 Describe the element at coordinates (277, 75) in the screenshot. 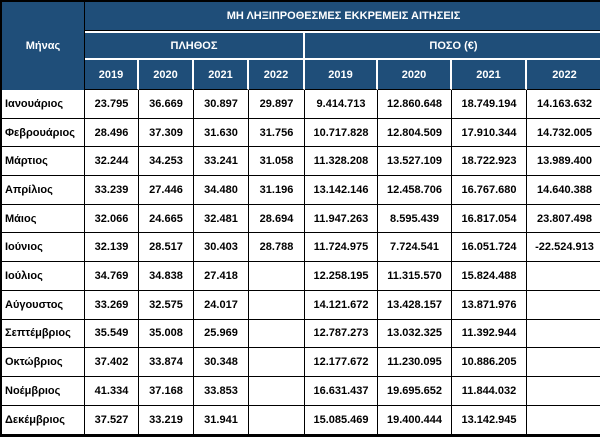

I see `count-year-2022: 2022` at that location.